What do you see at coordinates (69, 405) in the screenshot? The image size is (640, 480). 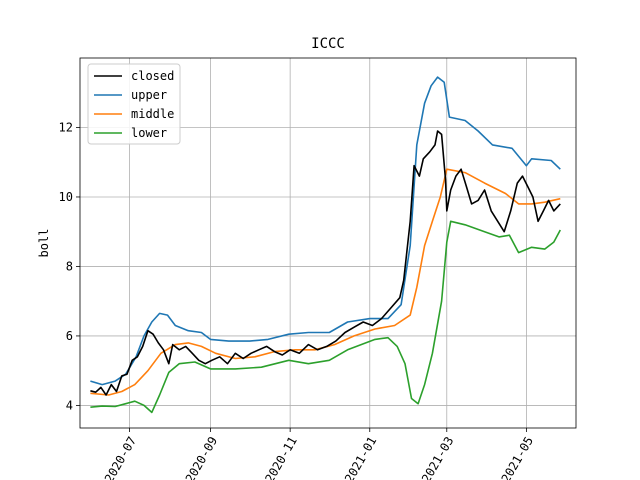 I see `y-tick-label: 4` at bounding box center [69, 405].